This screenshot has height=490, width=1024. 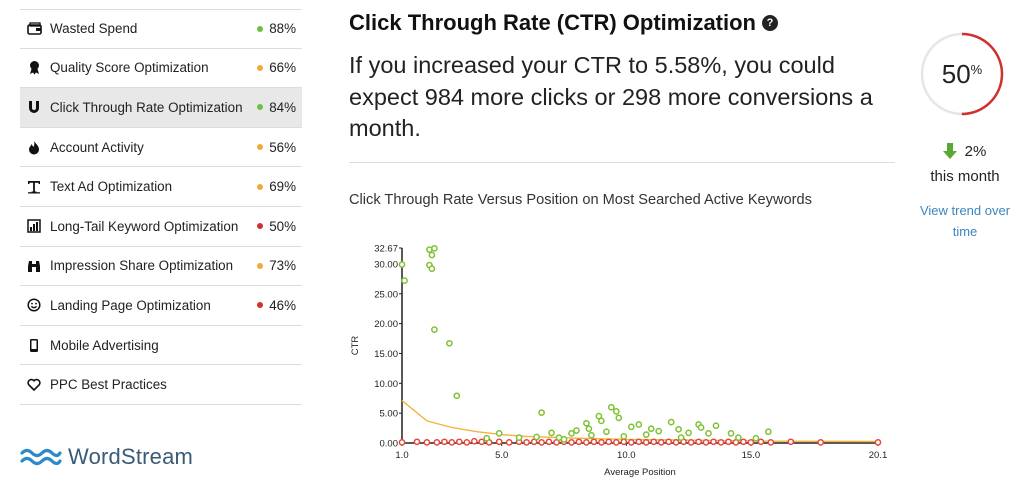 What do you see at coordinates (355, 346) in the screenshot?
I see `y-axis-label: CTR` at bounding box center [355, 346].